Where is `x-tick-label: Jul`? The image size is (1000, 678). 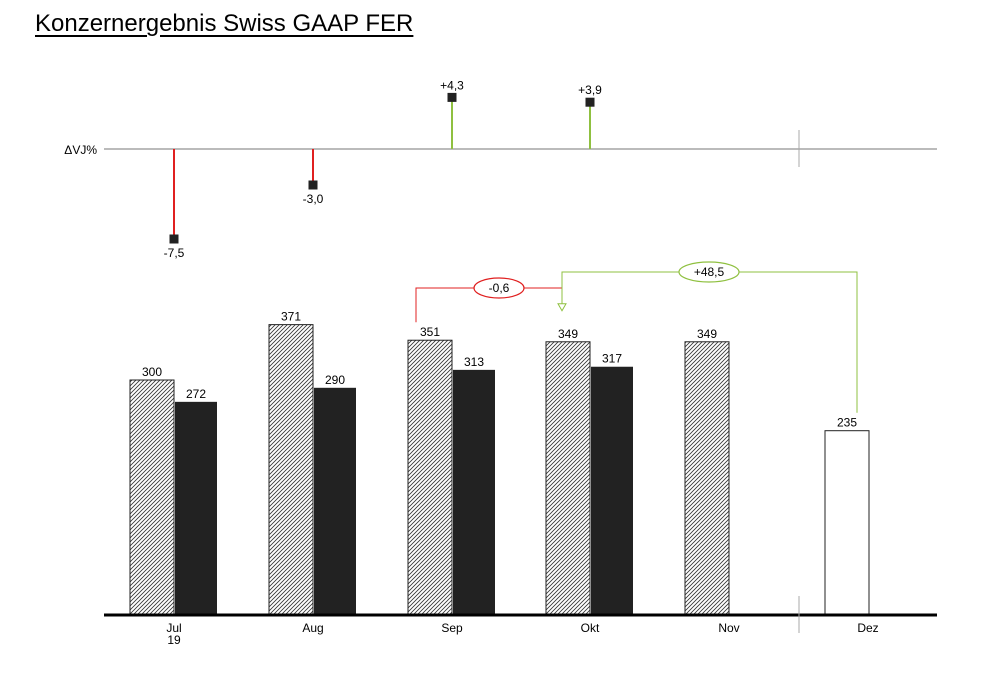
x-tick-label: Jul is located at coordinates (173, 628).